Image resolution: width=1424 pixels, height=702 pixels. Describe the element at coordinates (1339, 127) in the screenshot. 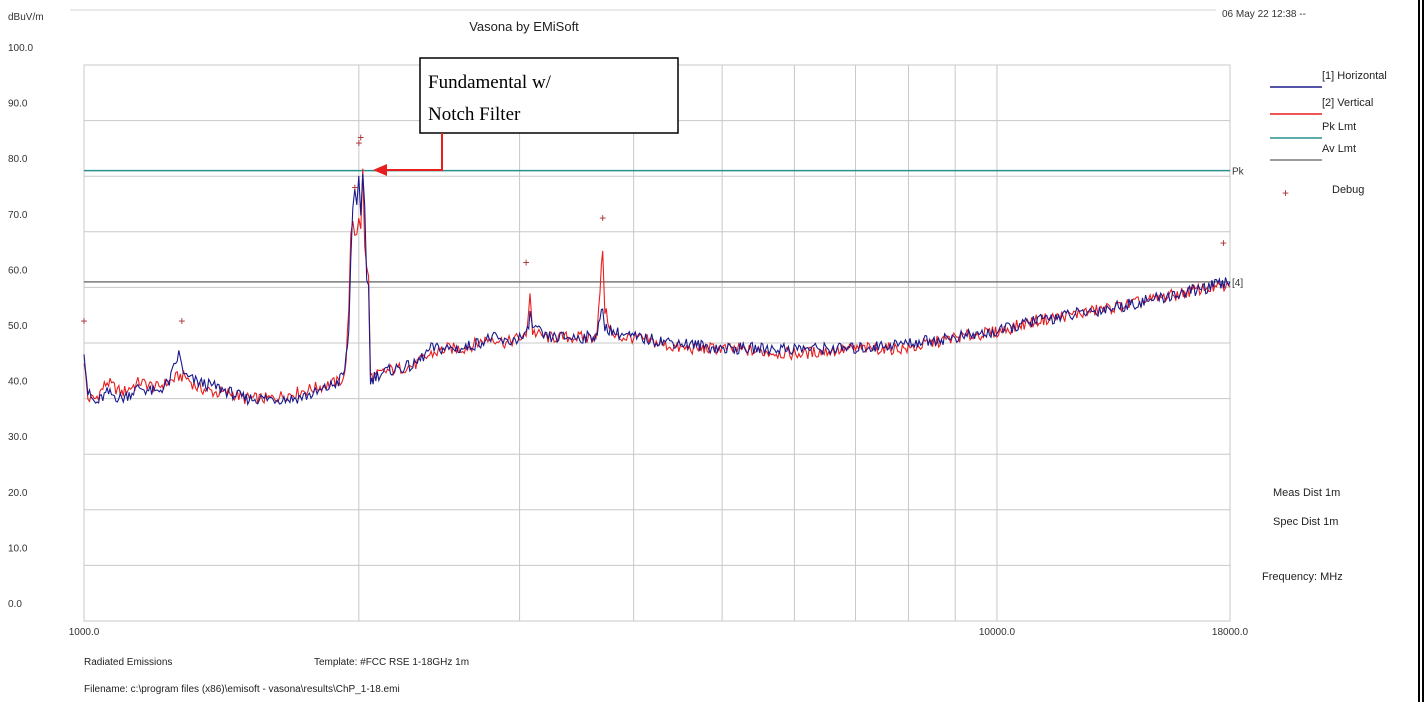

I see `legend-entry: Pk Lmt` at that location.